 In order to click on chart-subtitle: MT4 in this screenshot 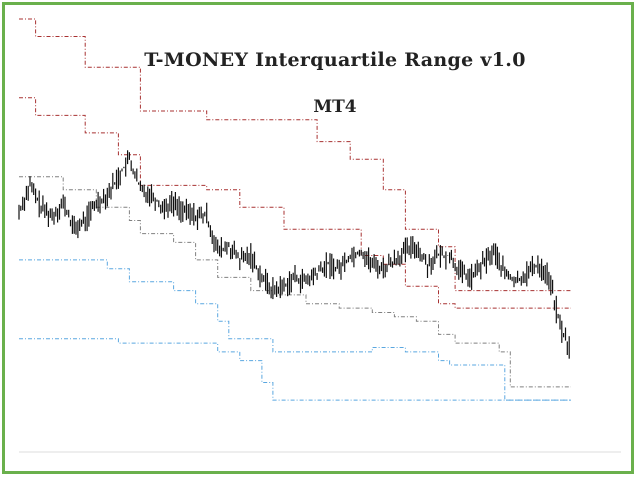, I will do `click(335, 107)`.